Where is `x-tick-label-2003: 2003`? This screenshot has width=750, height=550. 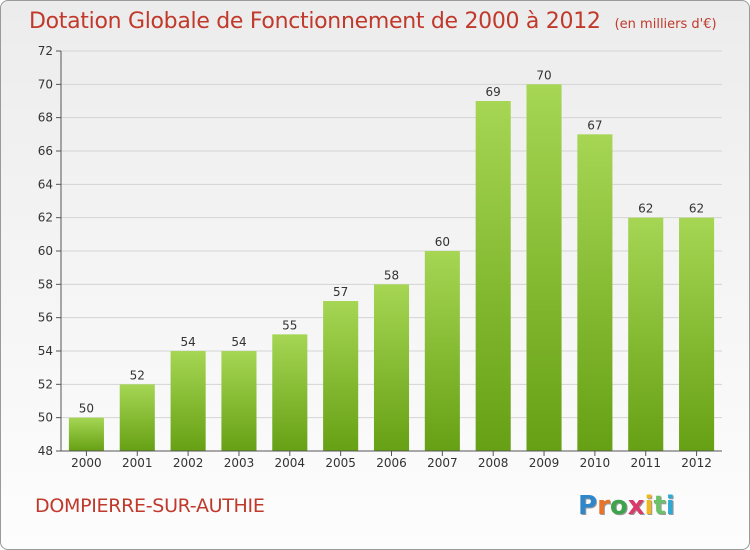
x-tick-label-2003: 2003 is located at coordinates (239, 463).